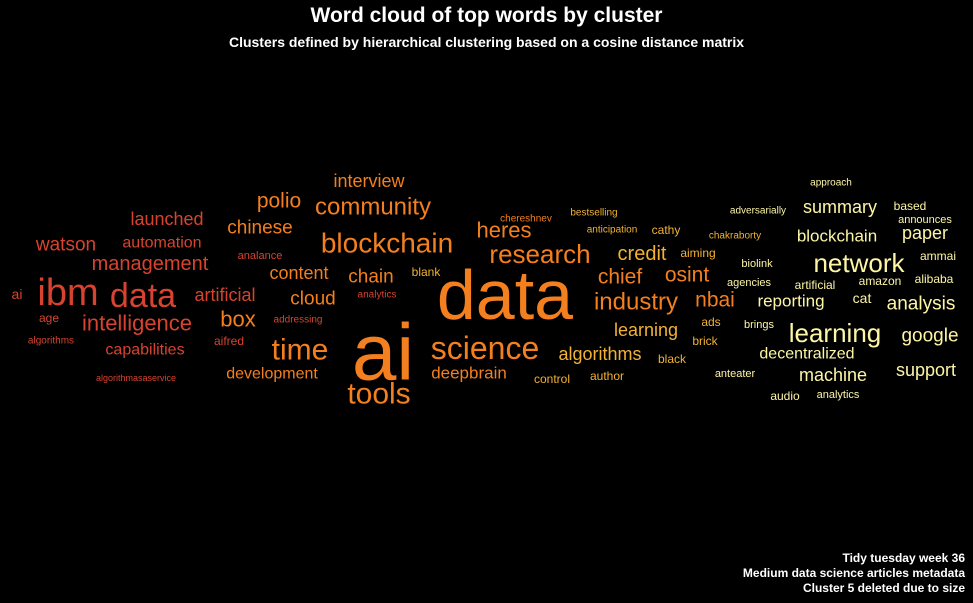 The height and width of the screenshot is (603, 973). Describe the element at coordinates (469, 373) in the screenshot. I see `word-deepbrain-cluster-2: deepbrain` at that location.